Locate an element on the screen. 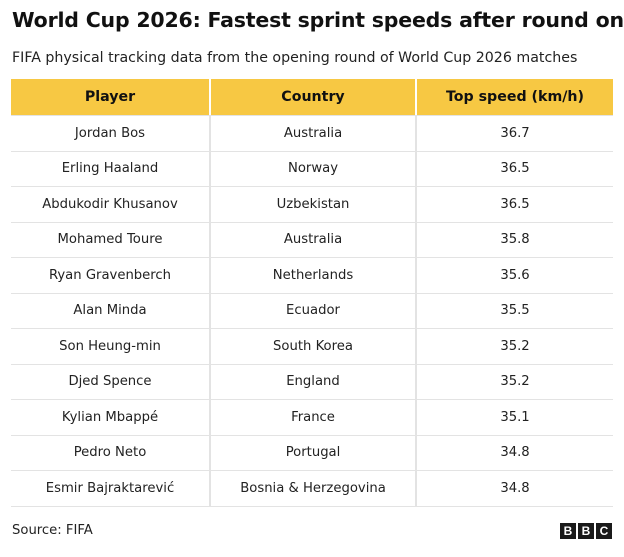 The height and width of the screenshot is (557, 624). player-cell: Djed Spence is located at coordinates (110, 381).